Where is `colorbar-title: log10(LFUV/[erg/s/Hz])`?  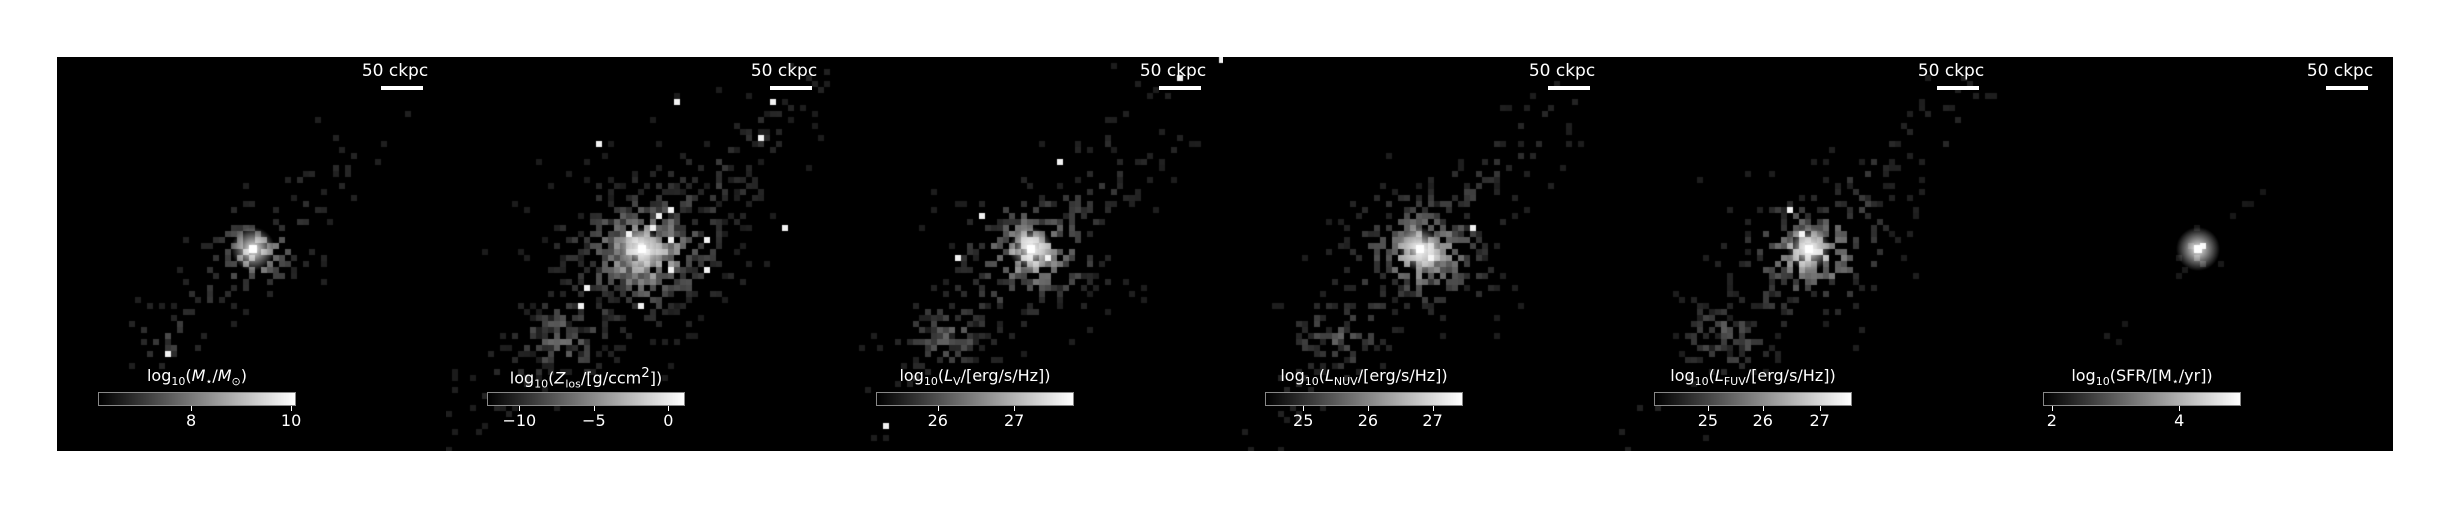 colorbar-title: log10(LFUV/[erg/s/Hz]) is located at coordinates (1753, 377).